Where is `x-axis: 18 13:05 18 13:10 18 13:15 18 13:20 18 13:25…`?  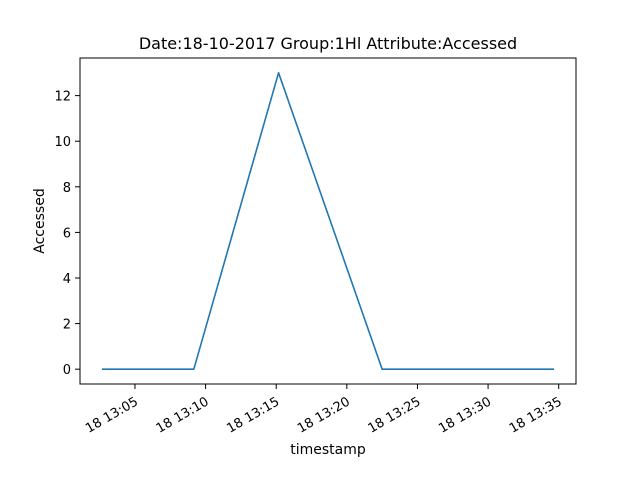 x-axis: 18 13:05 18 13:10 18 13:15 18 13:20 18 13:25… is located at coordinates (324, 410).